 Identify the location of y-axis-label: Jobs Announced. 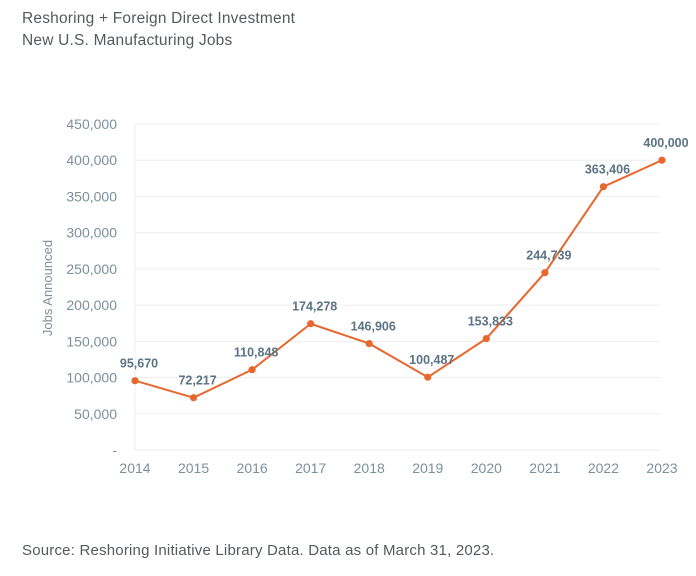
(47, 288).